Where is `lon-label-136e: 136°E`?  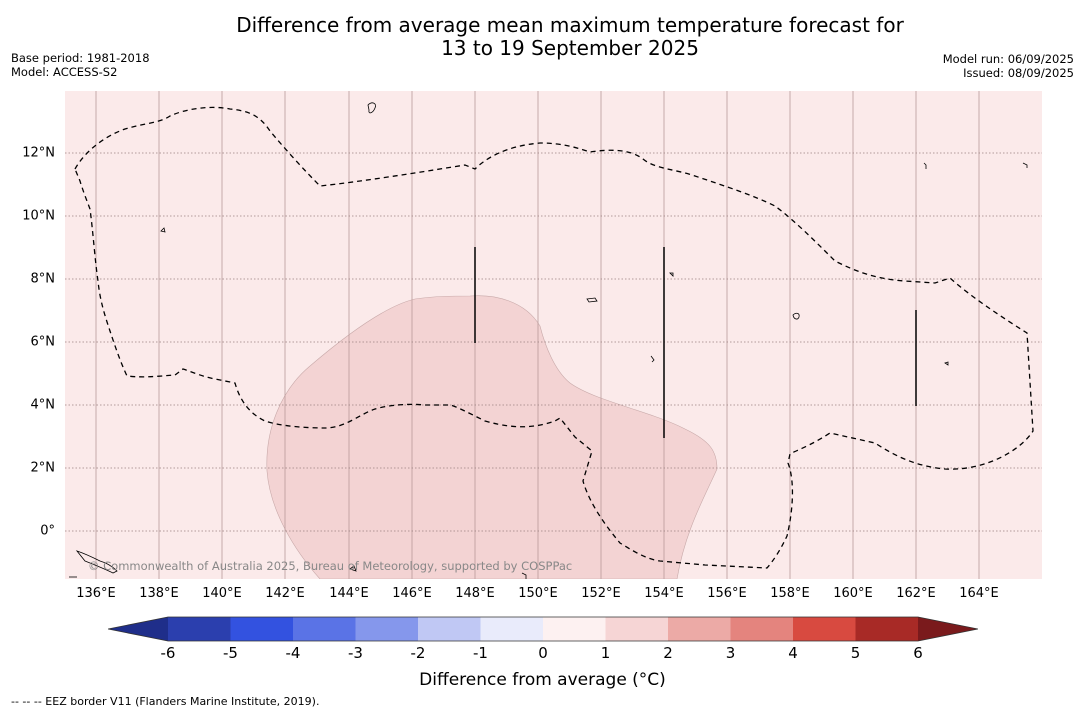
lon-label-136e: 136°E is located at coordinates (96, 593).